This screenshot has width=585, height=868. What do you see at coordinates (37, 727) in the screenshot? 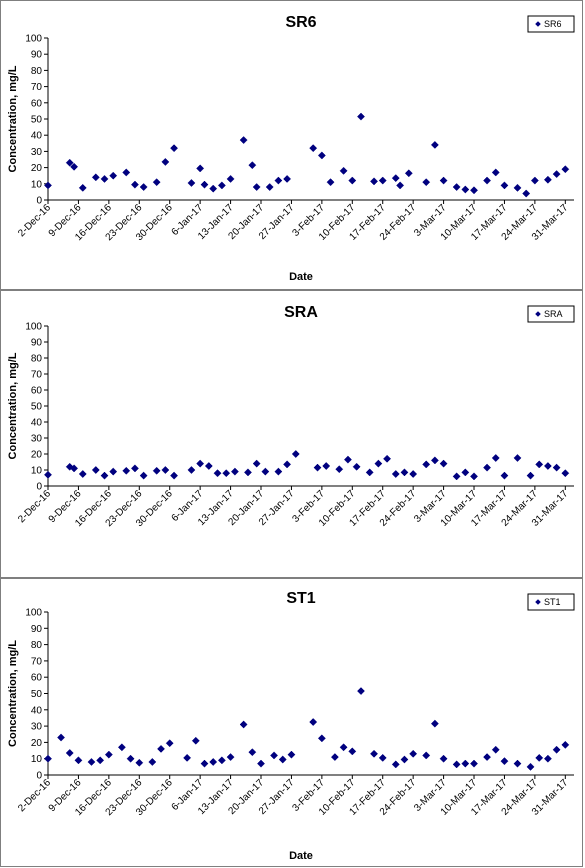
I see `y-tick-label: 30` at bounding box center [37, 727].